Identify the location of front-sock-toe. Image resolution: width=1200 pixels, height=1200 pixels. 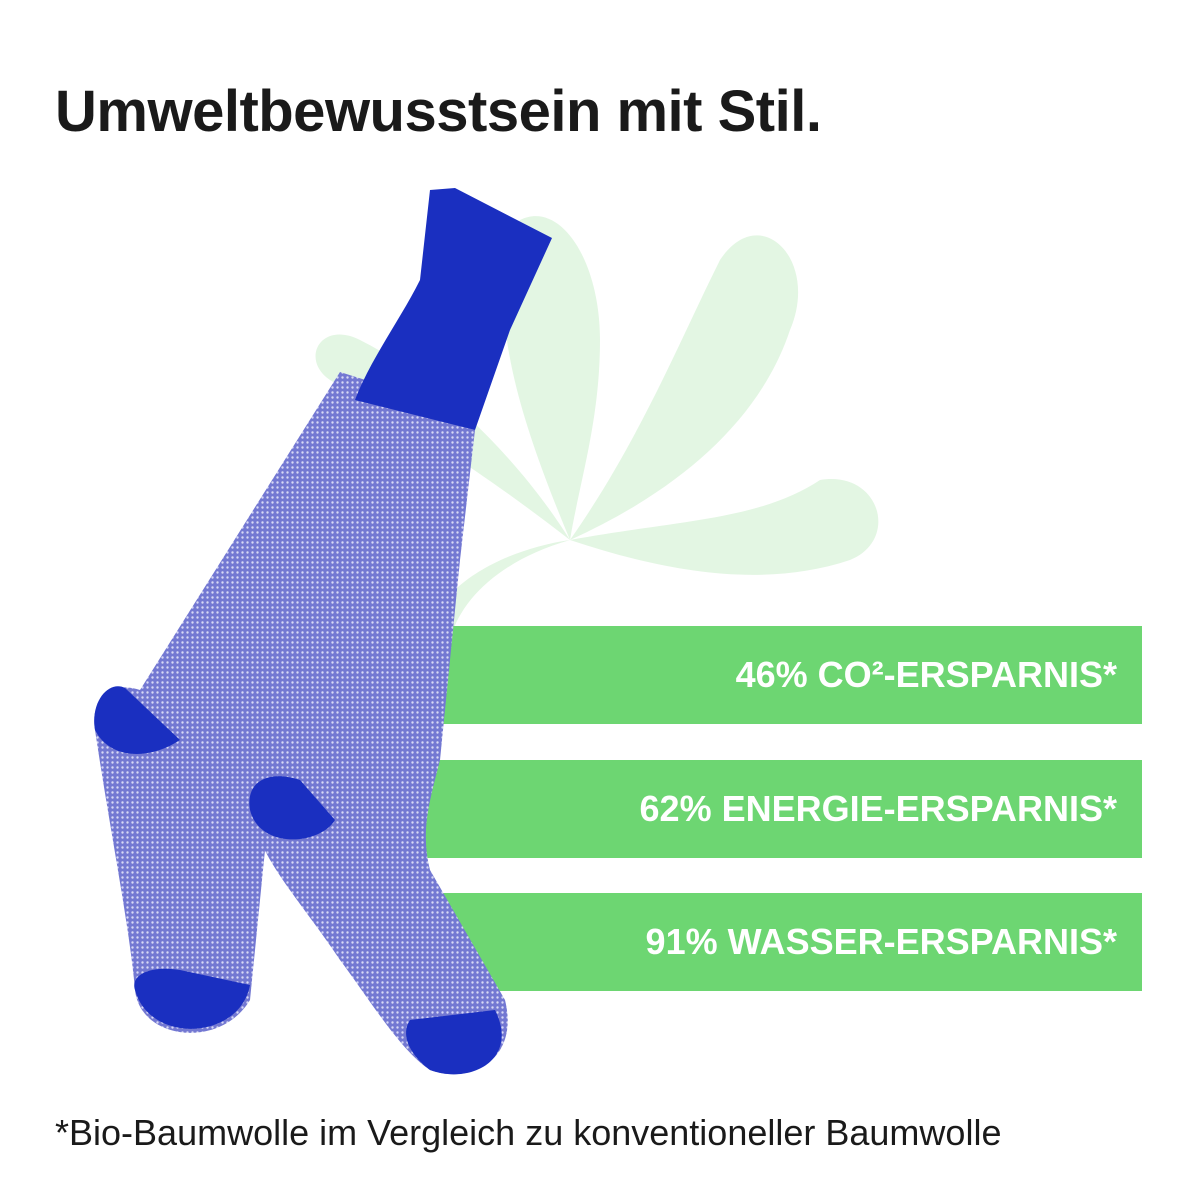
(454, 1042).